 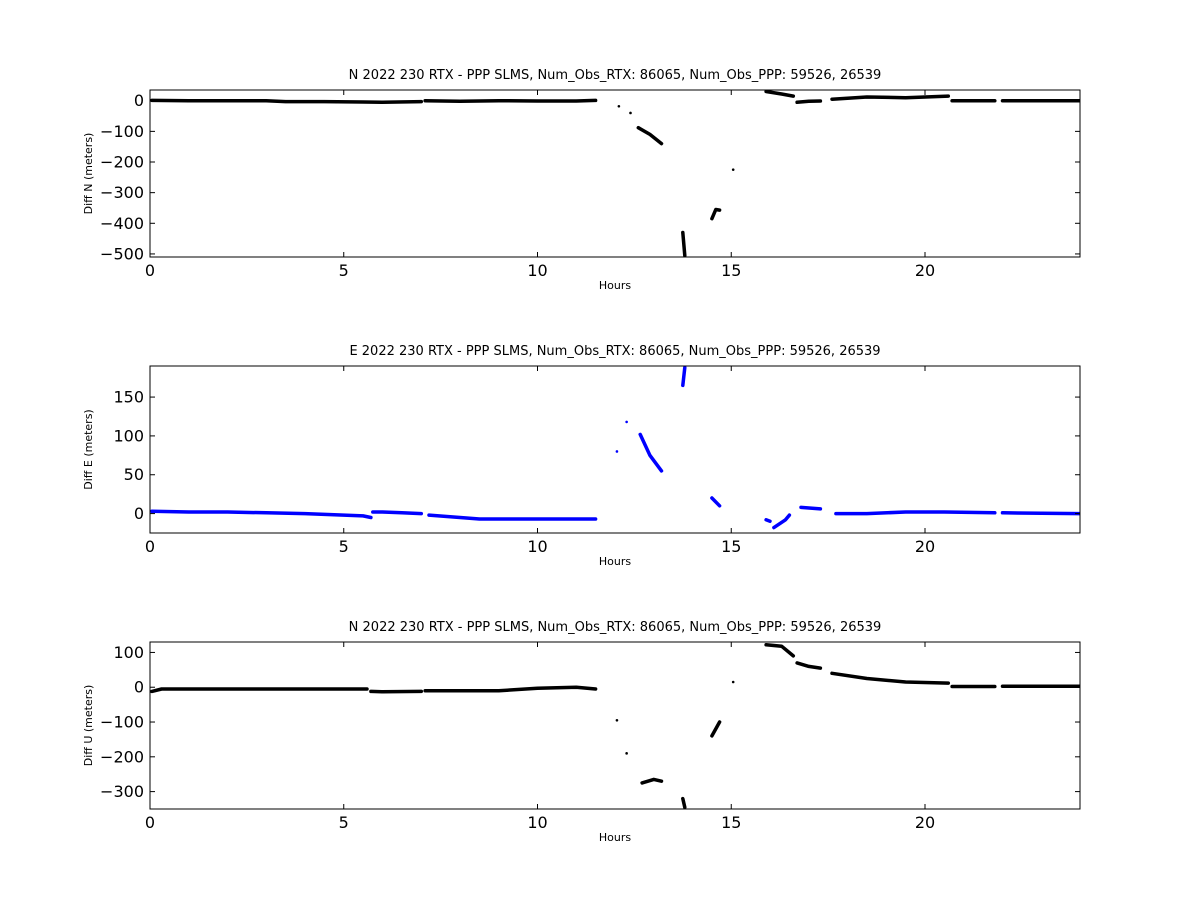 What do you see at coordinates (134, 474) in the screenshot?
I see `y-tick-label: 50` at bounding box center [134, 474].